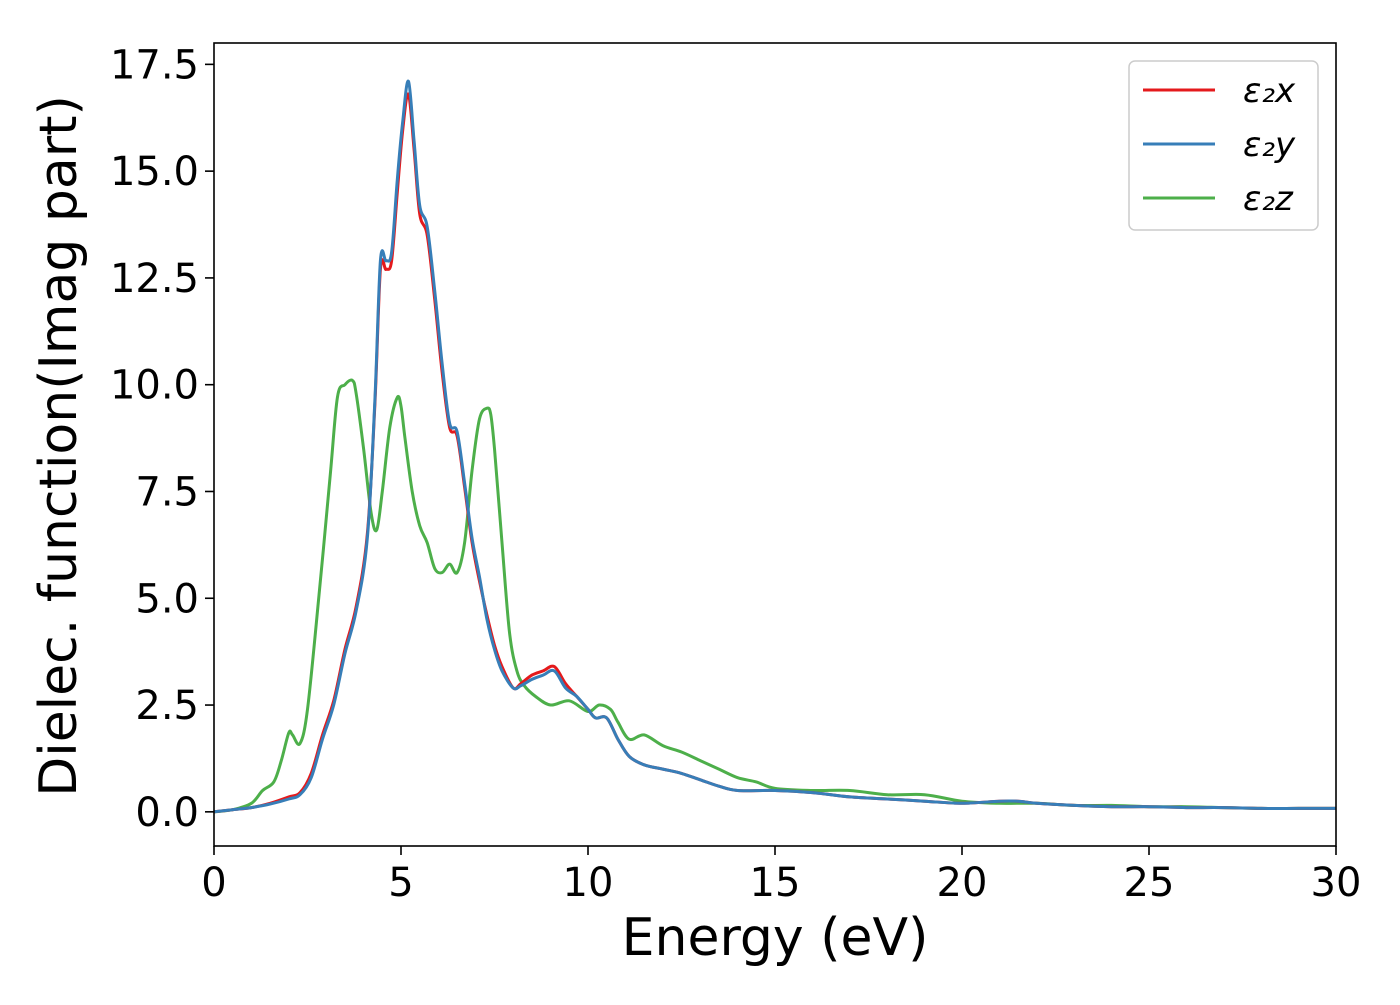  What do you see at coordinates (1269, 91) in the screenshot?
I see `legend-label: ε₂x` at bounding box center [1269, 91].